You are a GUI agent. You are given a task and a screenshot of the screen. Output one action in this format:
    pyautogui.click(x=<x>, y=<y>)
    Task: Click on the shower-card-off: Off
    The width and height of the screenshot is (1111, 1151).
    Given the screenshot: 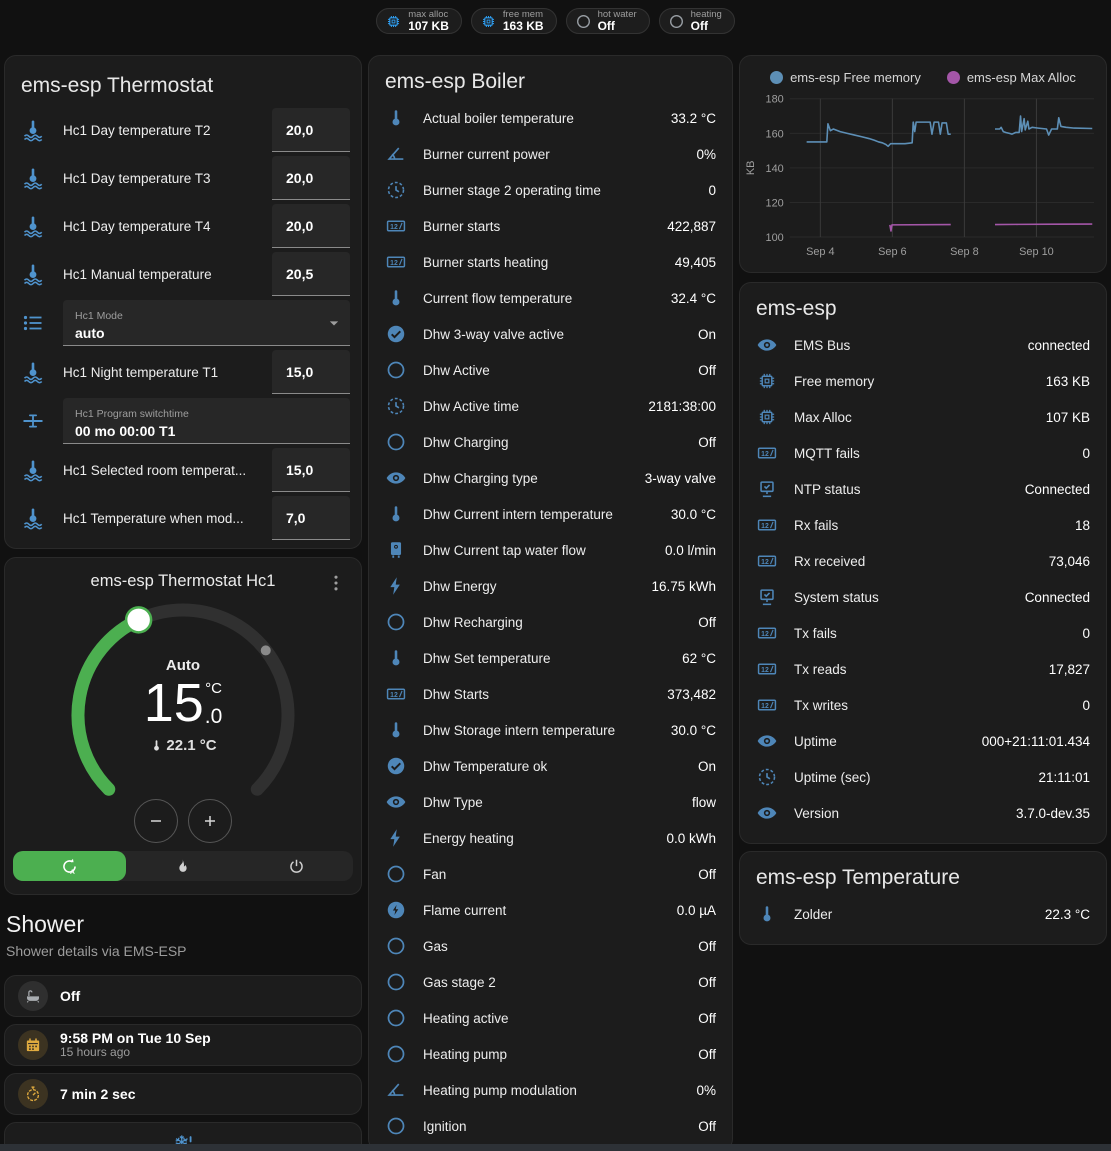 What is the action you would take?
    pyautogui.click(x=183, y=996)
    